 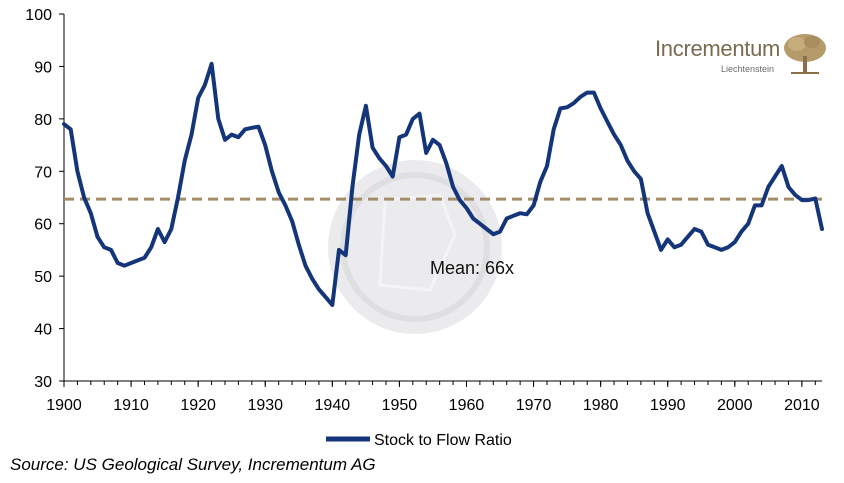 I want to click on y-tick-label: 100, so click(x=38, y=15).